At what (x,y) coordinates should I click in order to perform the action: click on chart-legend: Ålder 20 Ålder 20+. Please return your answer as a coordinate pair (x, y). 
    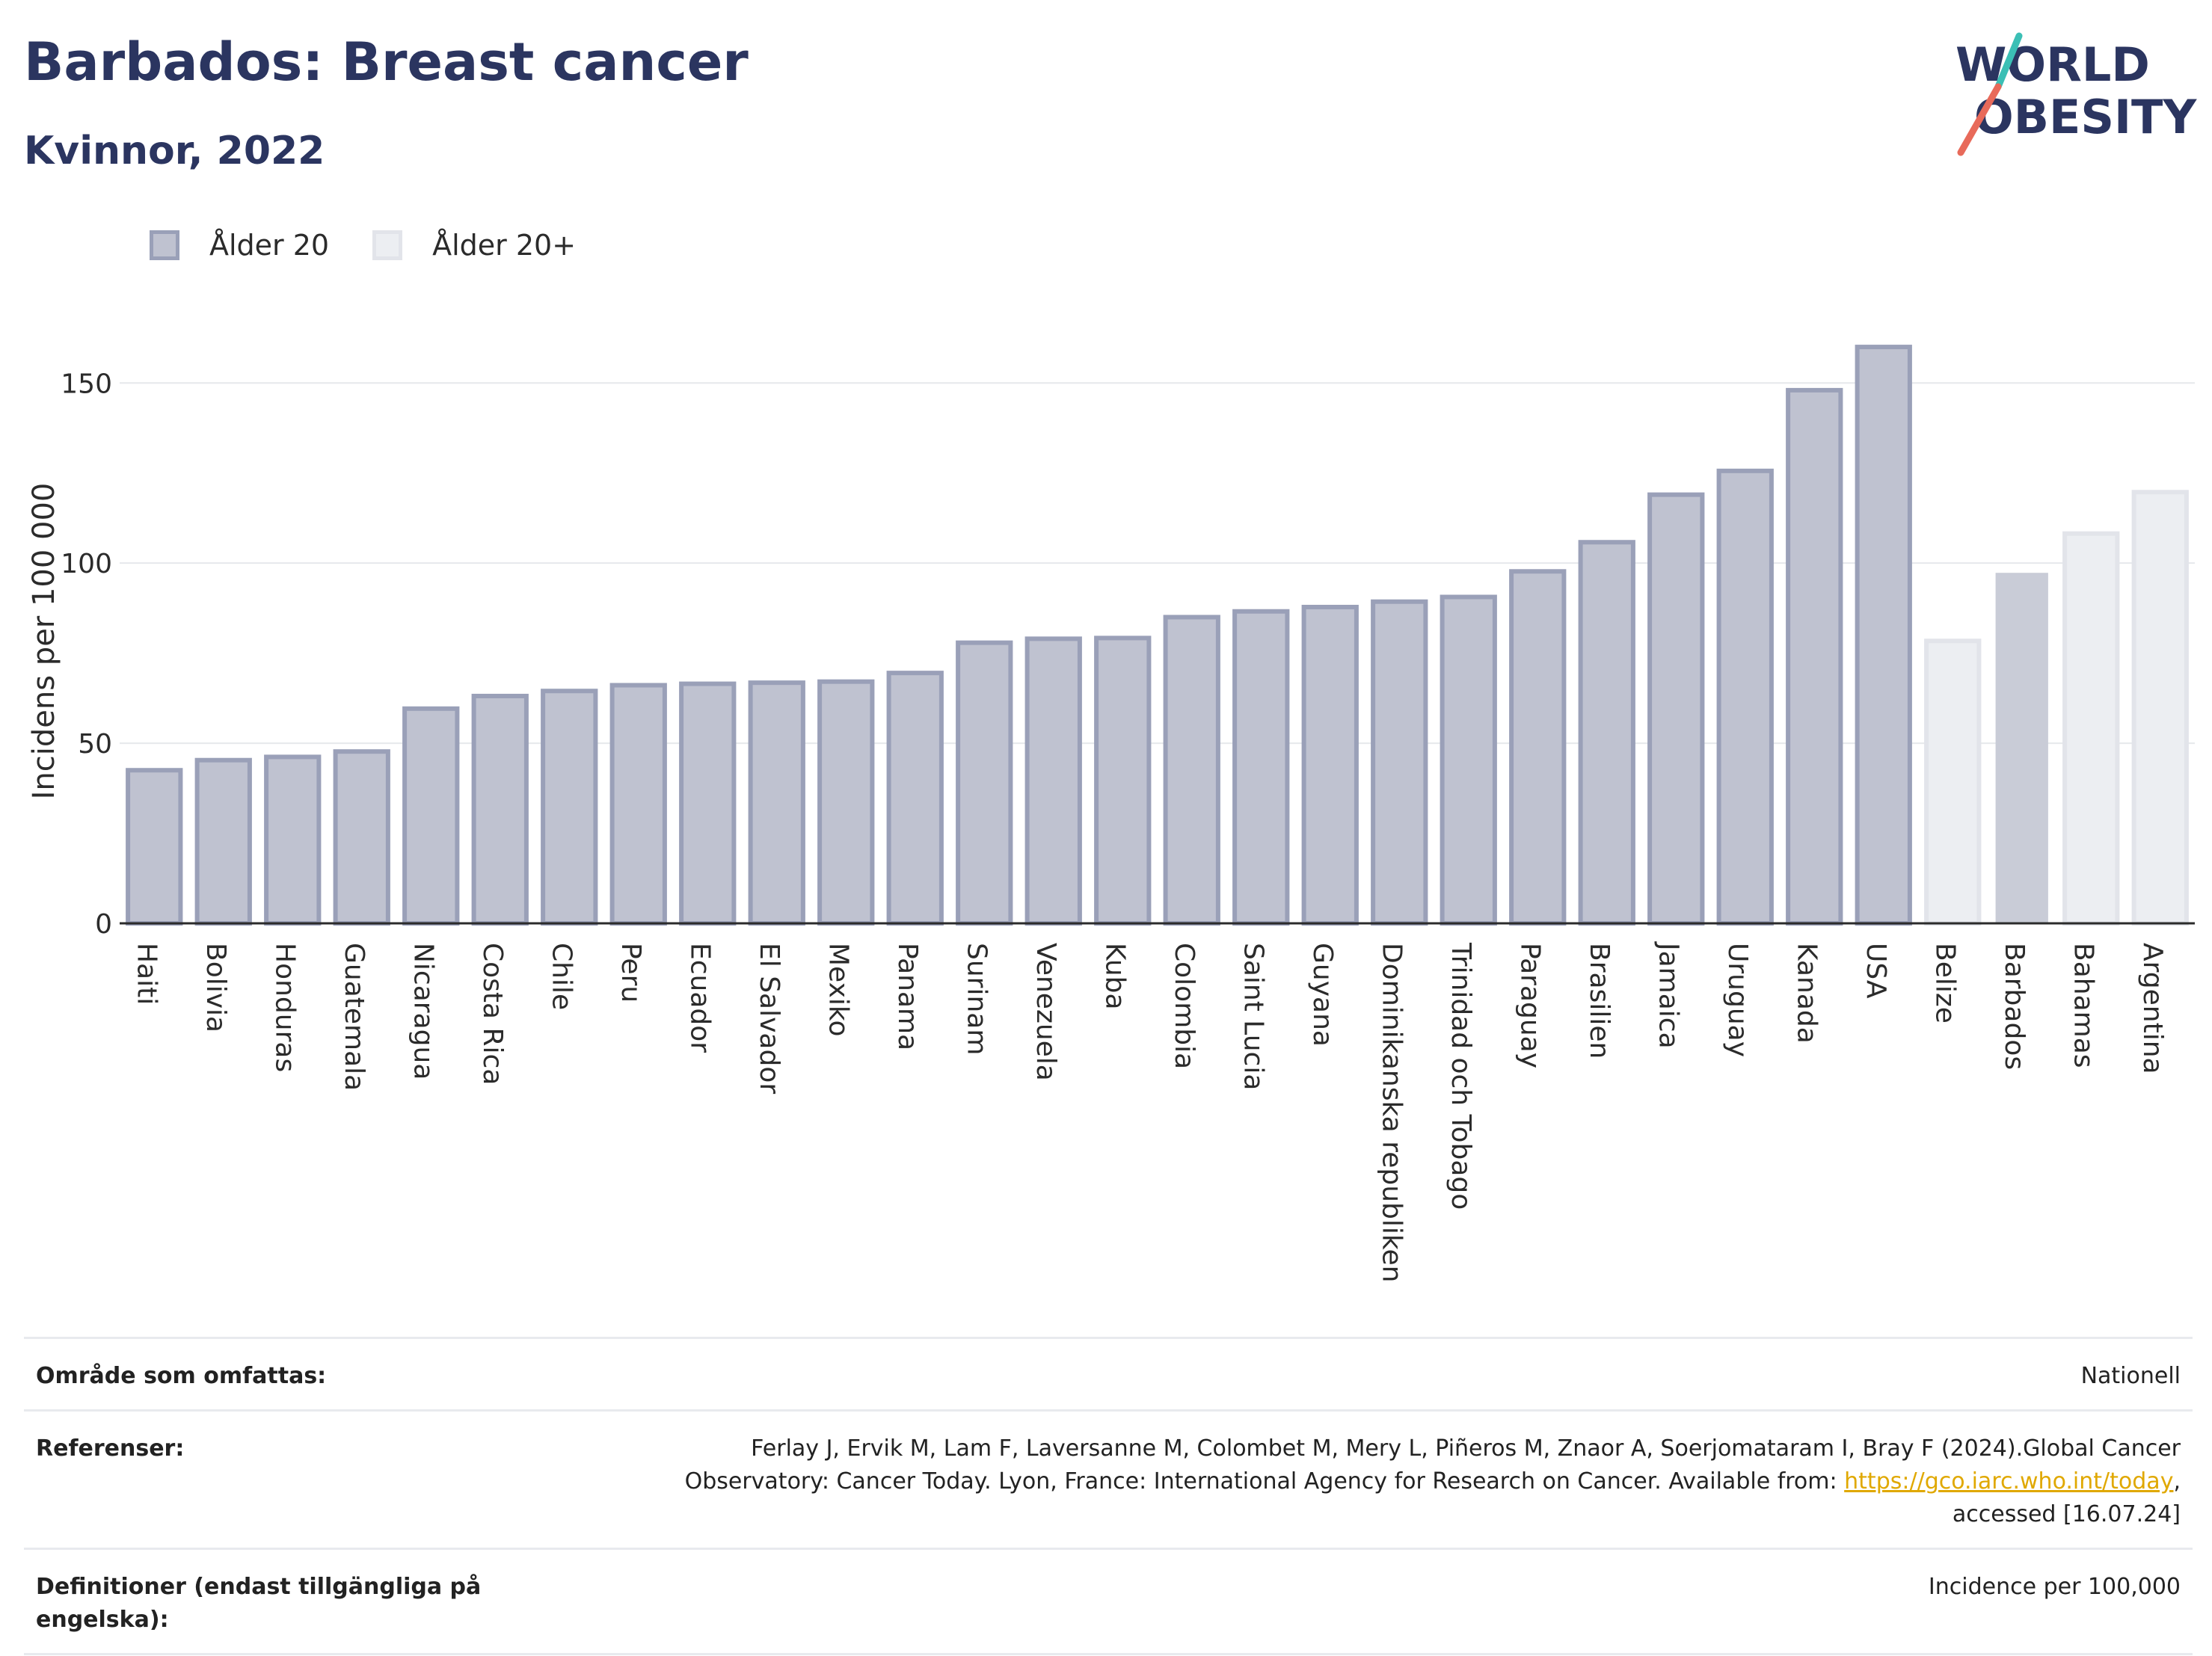
    Looking at the image, I should click on (363, 245).